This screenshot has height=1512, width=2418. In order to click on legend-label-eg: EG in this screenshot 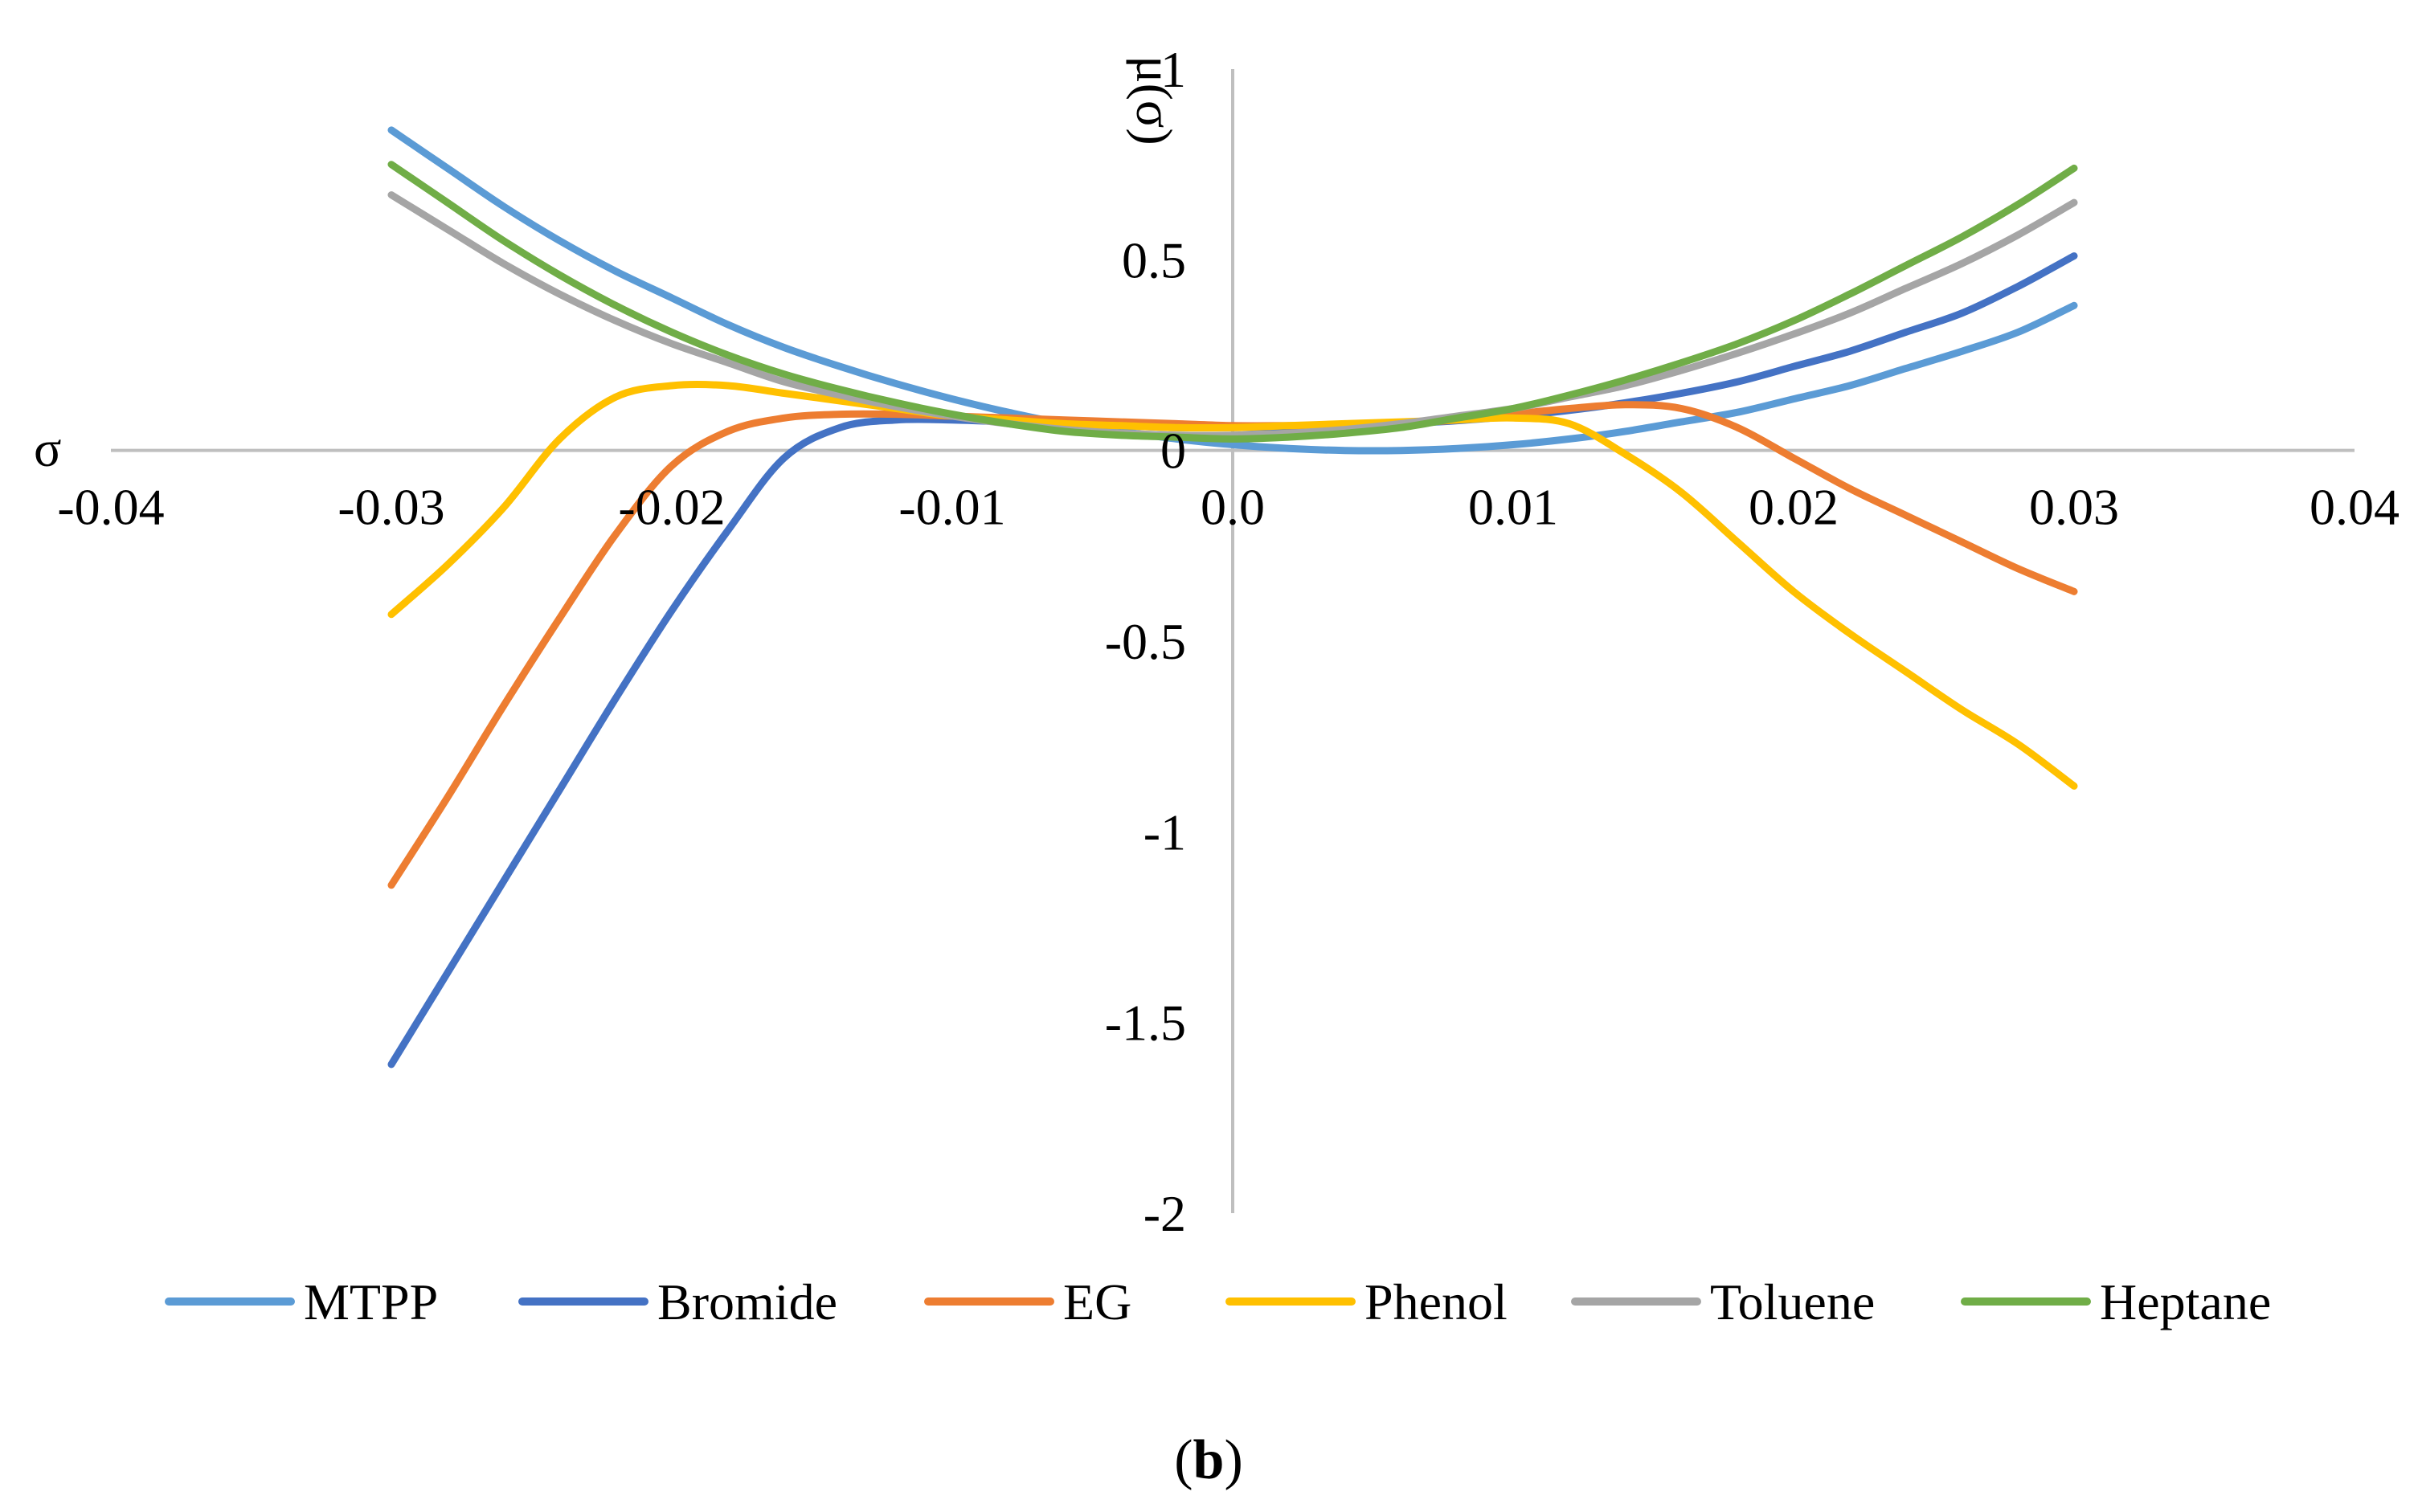, I will do `click(1097, 1301)`.